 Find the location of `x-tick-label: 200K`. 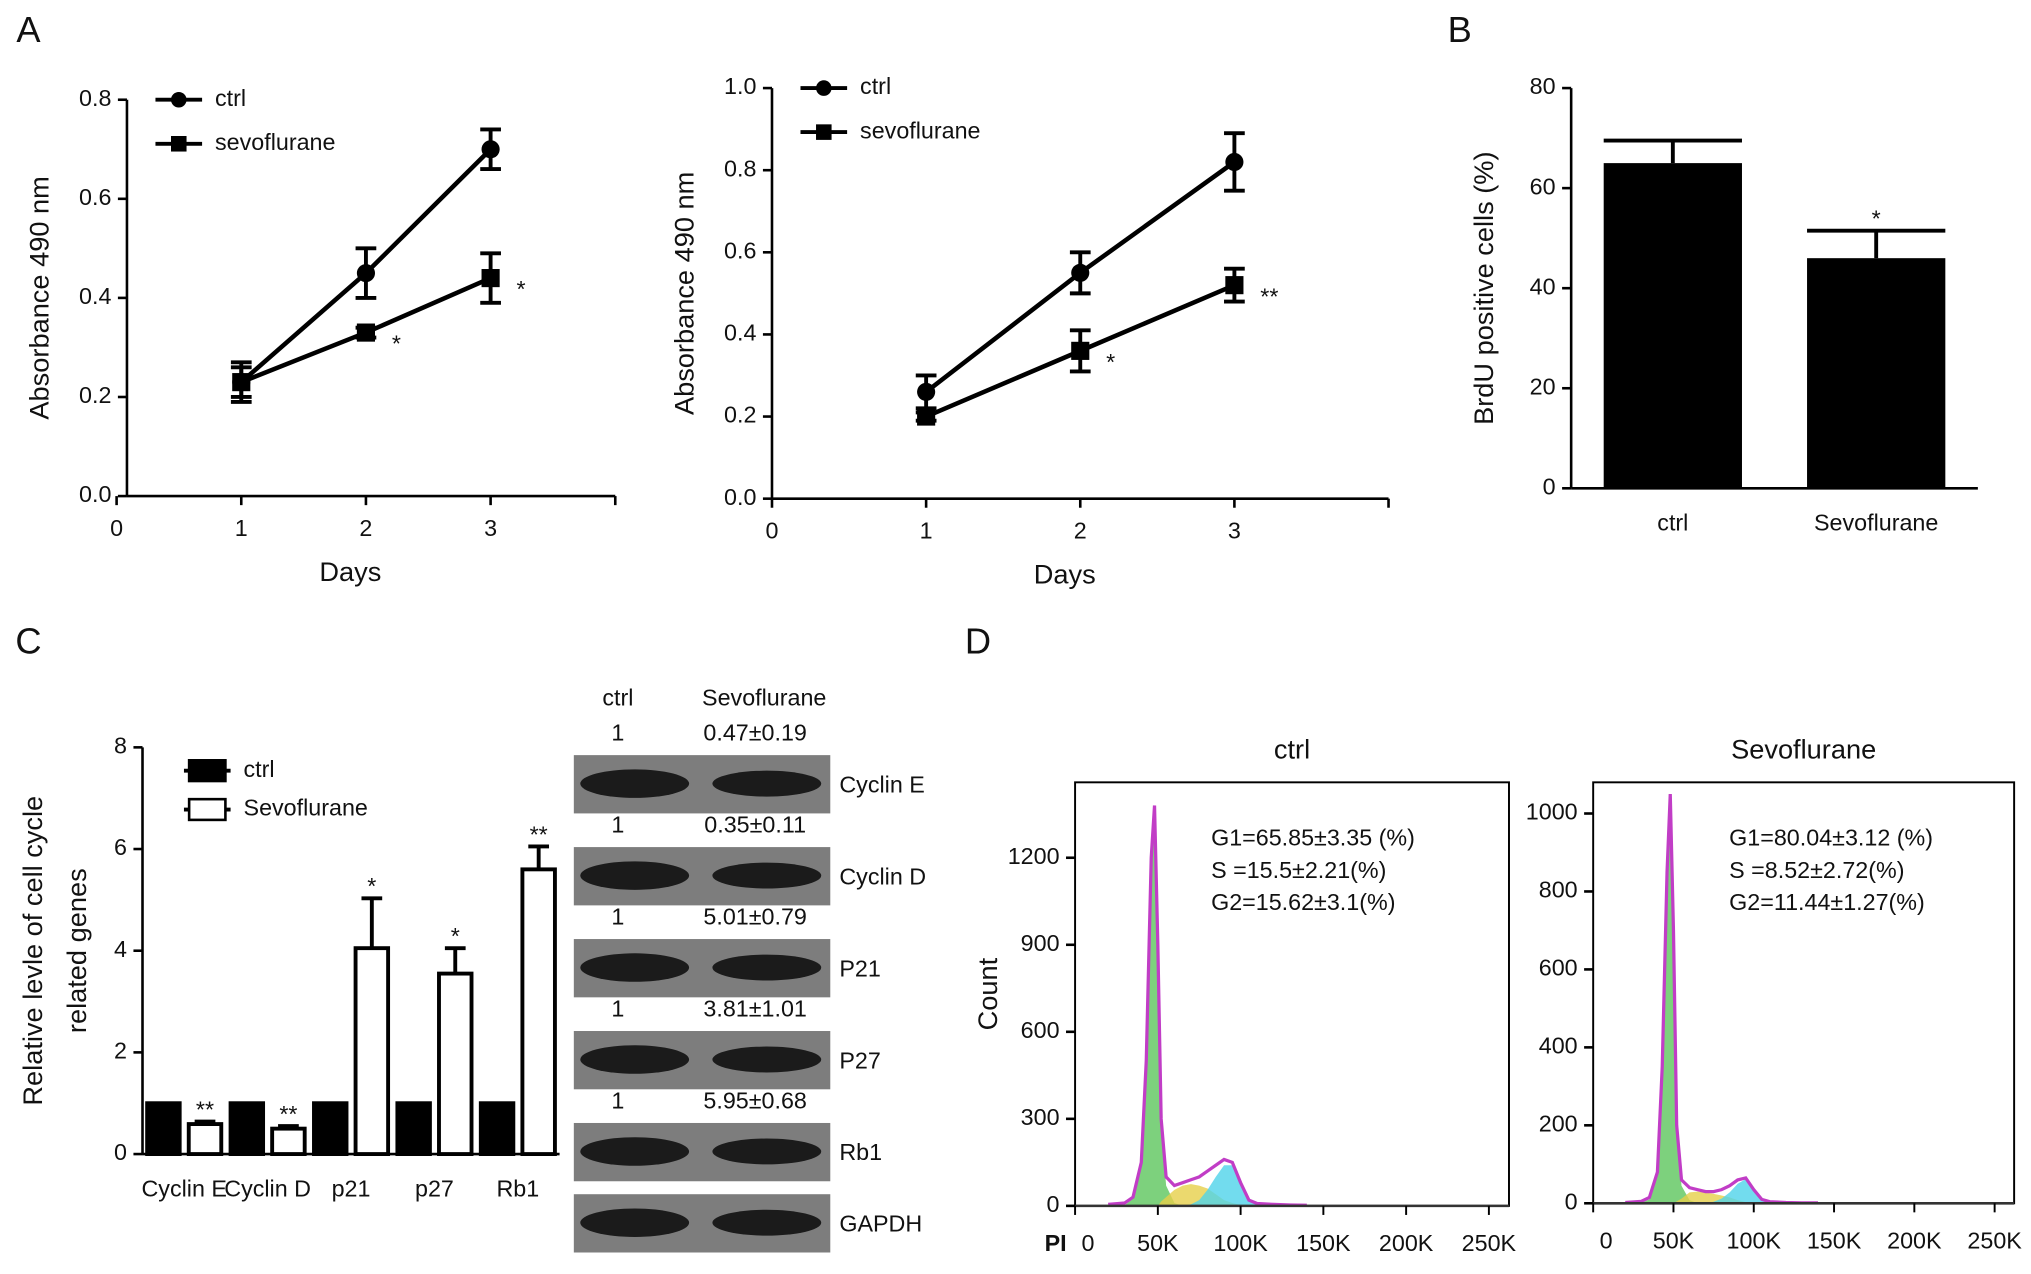

x-tick-label: 200K is located at coordinates (1914, 1240).